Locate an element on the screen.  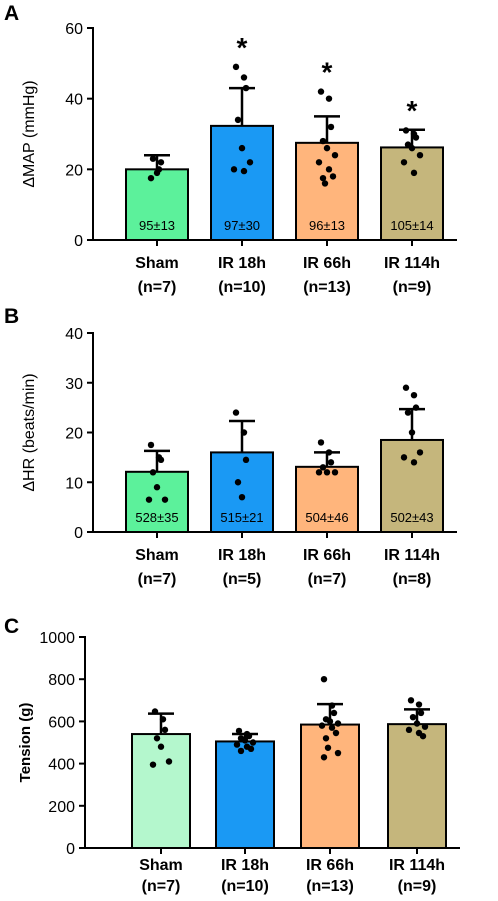
y-axis-label: ΔMAP (mmHg) is located at coordinates (29, 133).